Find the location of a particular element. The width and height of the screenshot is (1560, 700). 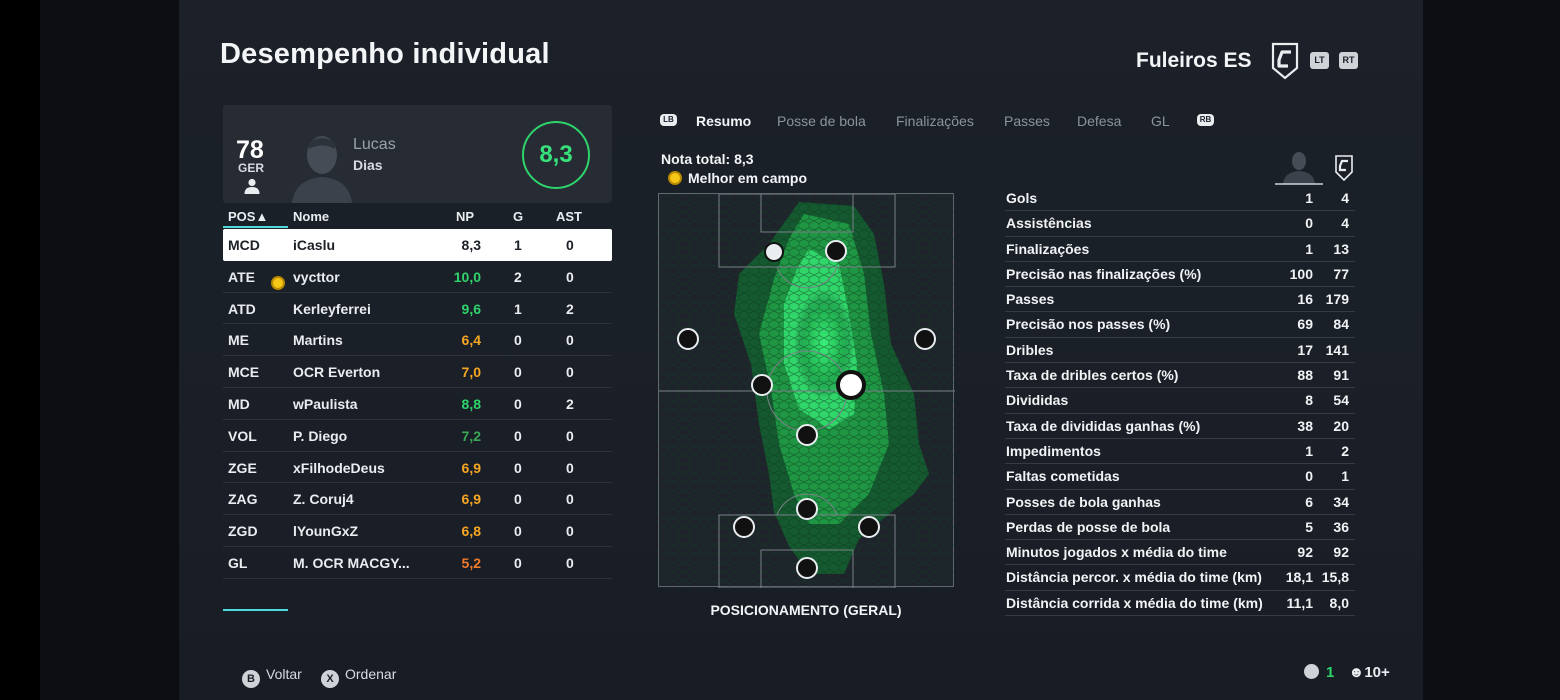

right-border is located at coordinates (1491, 350).